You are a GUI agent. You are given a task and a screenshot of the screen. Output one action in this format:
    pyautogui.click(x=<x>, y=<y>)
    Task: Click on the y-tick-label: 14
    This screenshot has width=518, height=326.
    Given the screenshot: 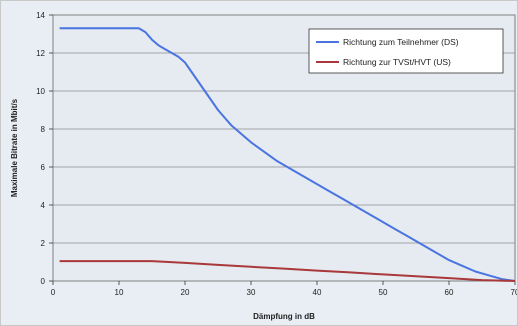 What is the action you would take?
    pyautogui.click(x=40, y=15)
    